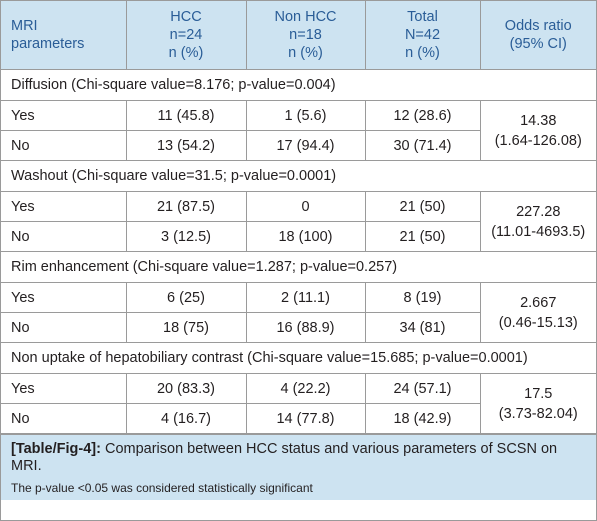  Describe the element at coordinates (422, 388) in the screenshot. I see `cell-total: 24 (57.1)` at that location.